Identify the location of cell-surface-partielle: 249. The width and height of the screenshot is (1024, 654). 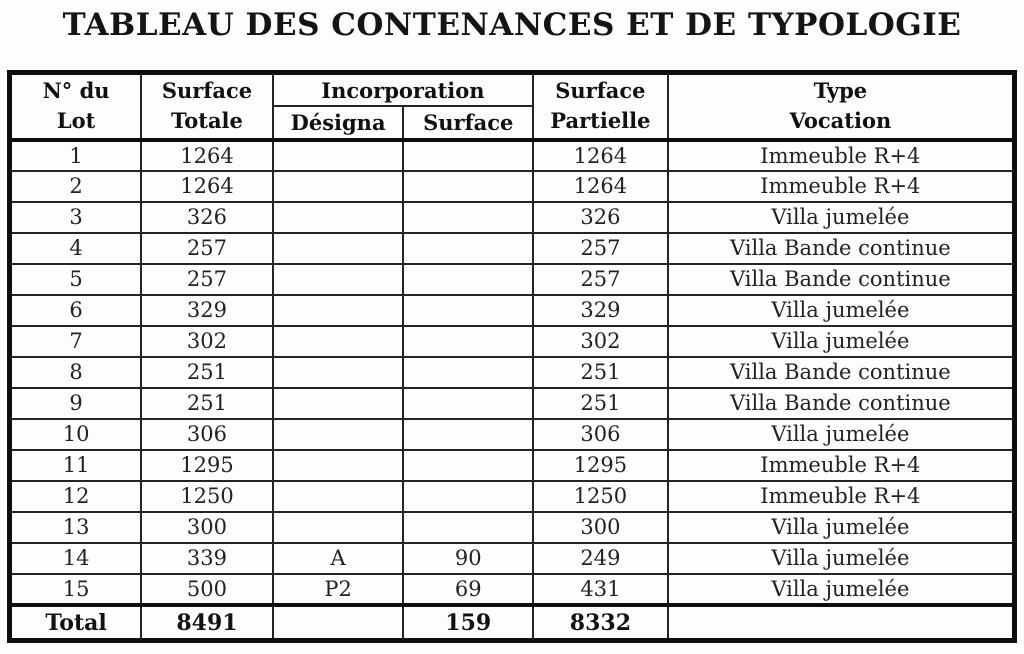
(600, 558).